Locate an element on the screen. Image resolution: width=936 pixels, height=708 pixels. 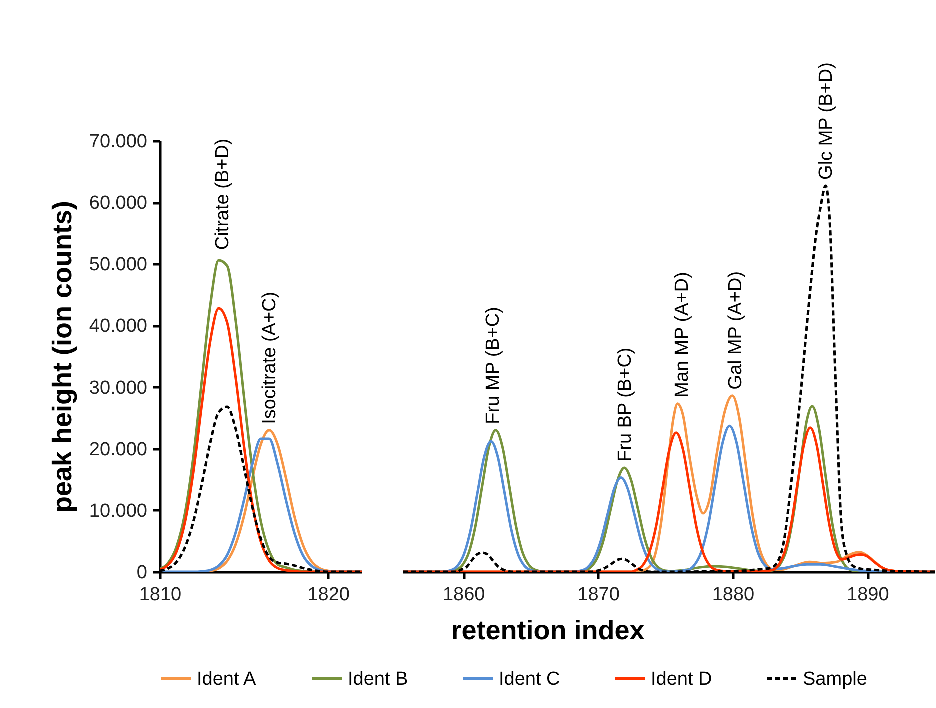
x-tick-label: 1810 is located at coordinates (160, 595).